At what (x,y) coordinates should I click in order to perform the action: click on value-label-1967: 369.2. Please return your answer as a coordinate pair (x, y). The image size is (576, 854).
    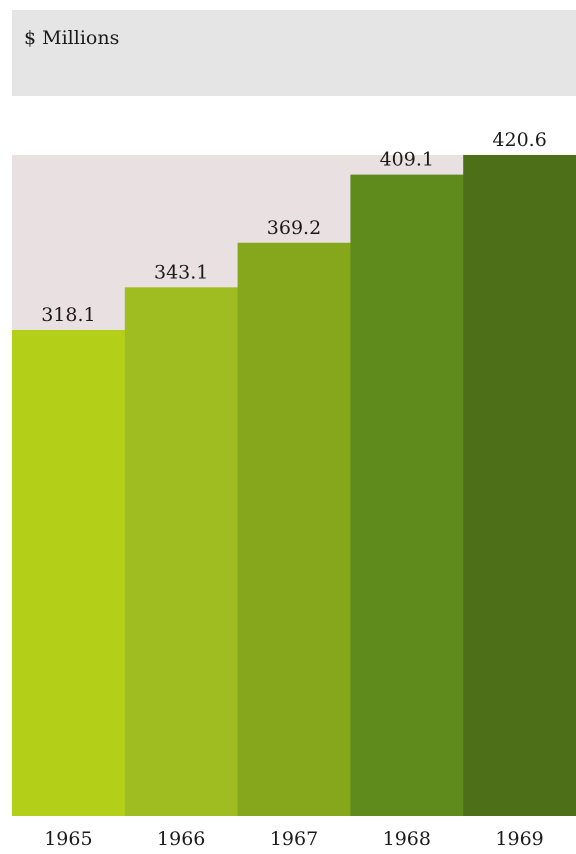
    Looking at the image, I should click on (294, 228).